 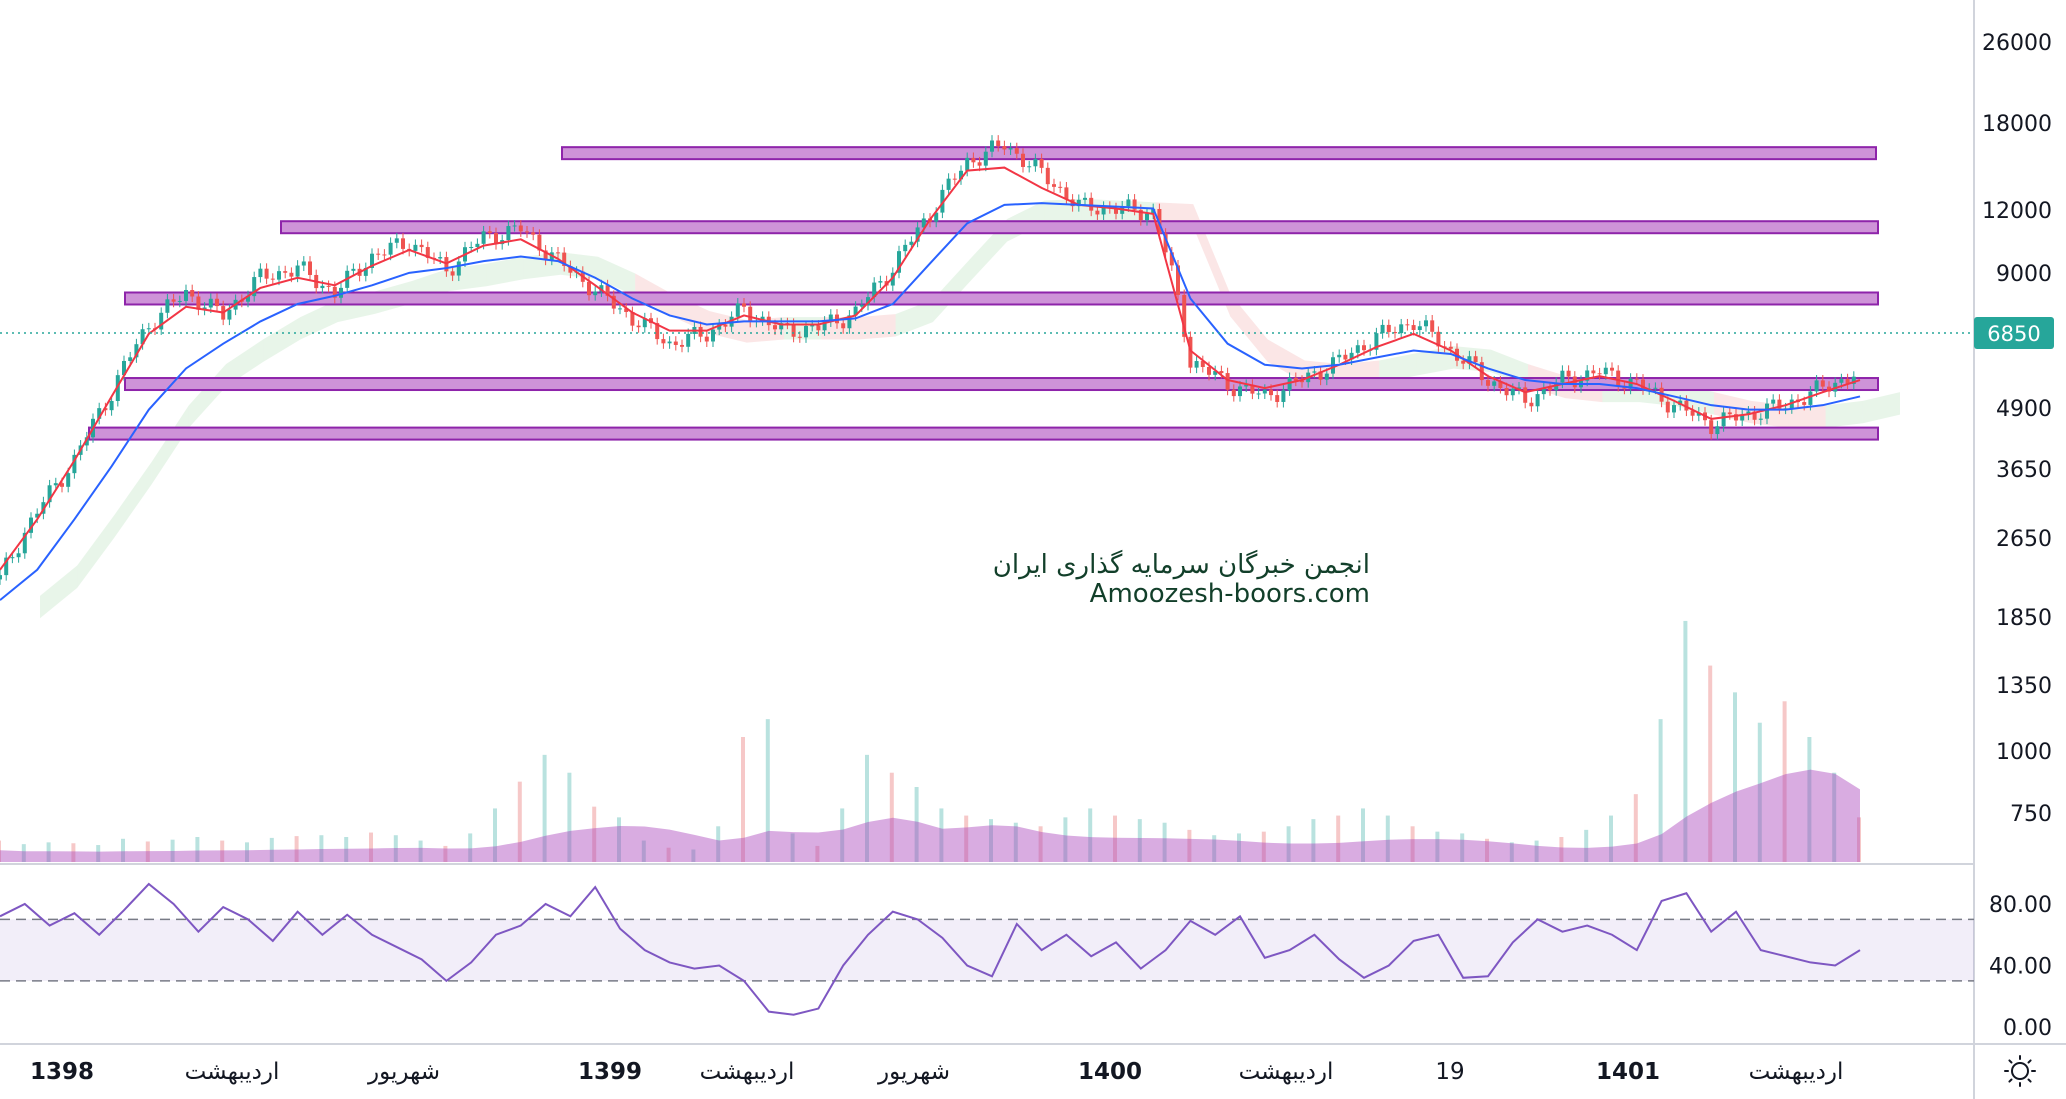 I want to click on time-tick-label: اردیبهشت, so click(x=232, y=1072).